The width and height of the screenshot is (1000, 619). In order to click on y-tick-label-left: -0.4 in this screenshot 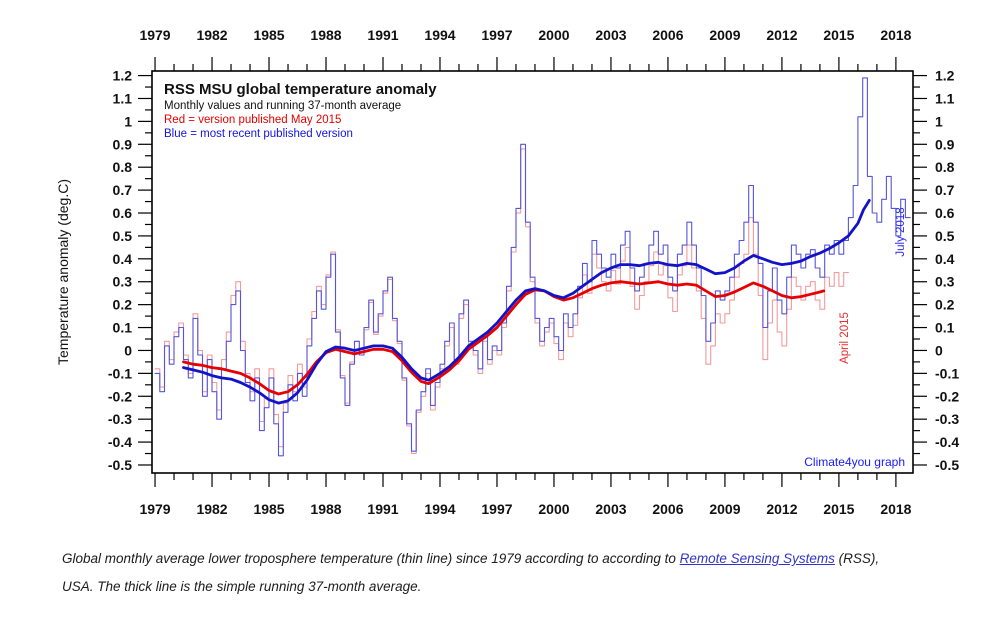, I will do `click(120, 442)`.